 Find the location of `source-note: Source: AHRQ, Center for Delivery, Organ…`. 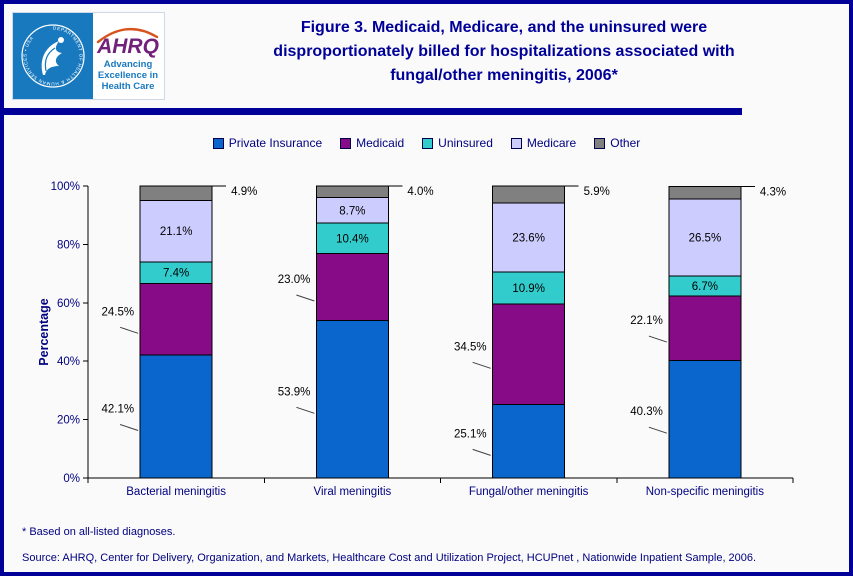

source-note: Source: AHRQ, Center for Delivery, Organ… is located at coordinates (389, 558).